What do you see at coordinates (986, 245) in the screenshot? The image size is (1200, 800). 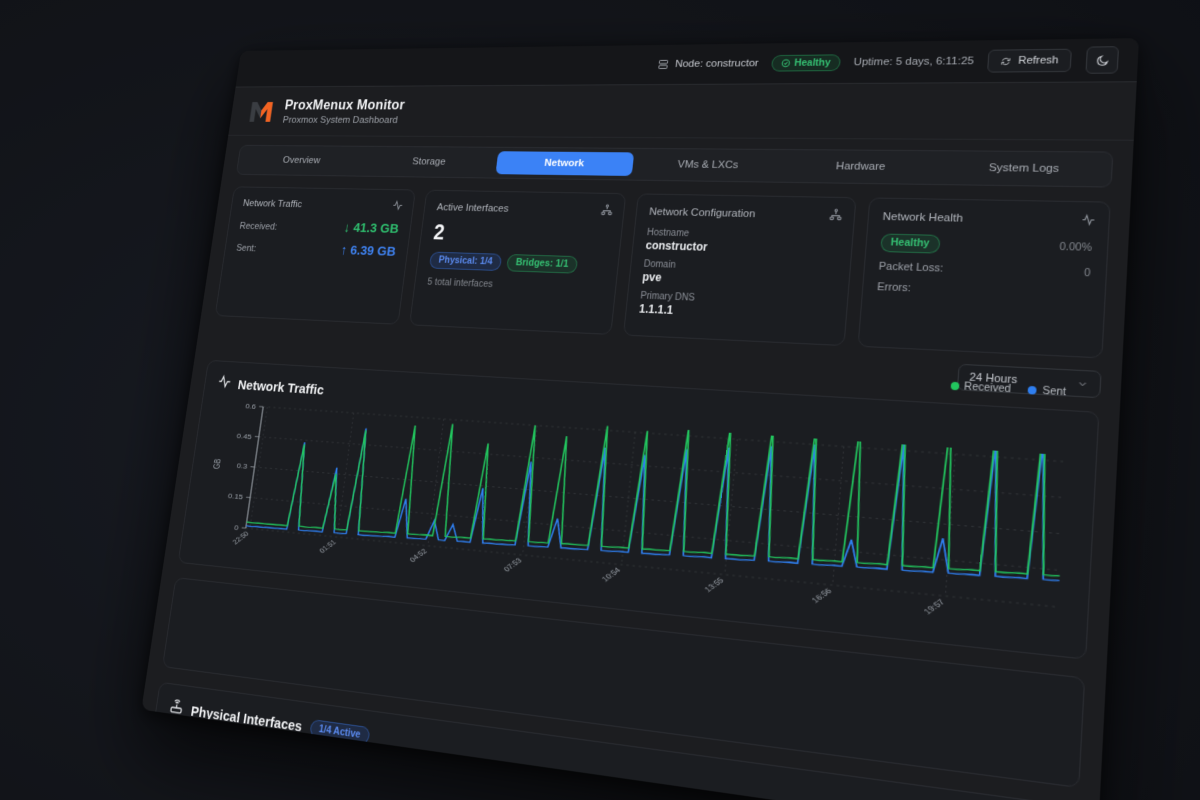 I see `health-status-row: Healthy 0.00%` at bounding box center [986, 245].